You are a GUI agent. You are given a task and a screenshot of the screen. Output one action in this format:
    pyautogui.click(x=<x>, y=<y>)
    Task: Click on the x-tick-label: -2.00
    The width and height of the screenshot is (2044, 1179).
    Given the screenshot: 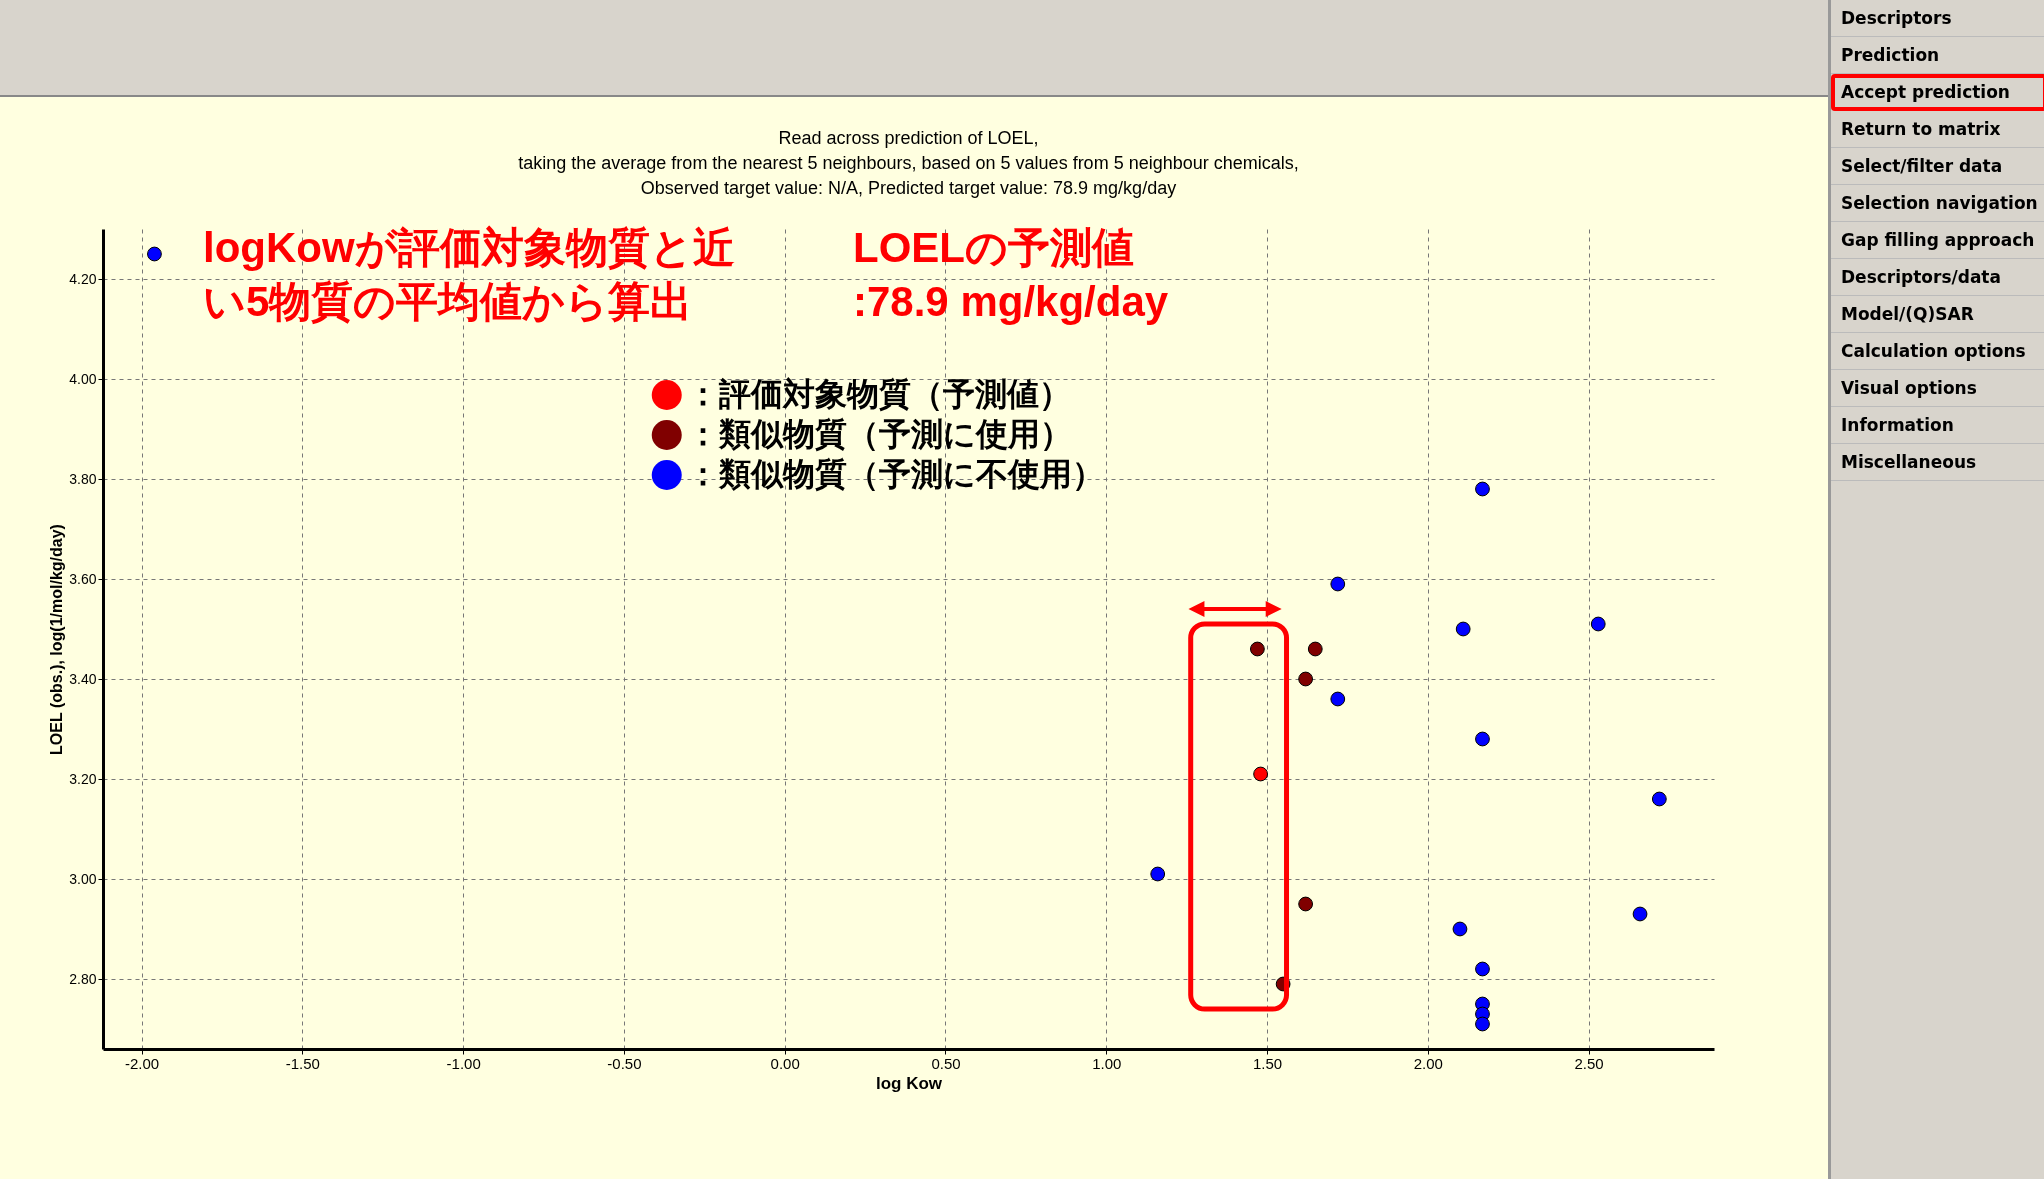 What is the action you would take?
    pyautogui.click(x=142, y=1063)
    